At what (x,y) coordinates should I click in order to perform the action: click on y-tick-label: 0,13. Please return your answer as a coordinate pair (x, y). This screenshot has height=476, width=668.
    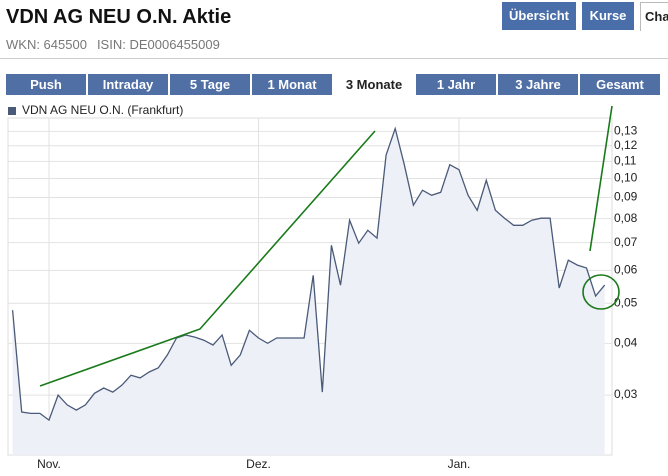
    Looking at the image, I should click on (626, 131).